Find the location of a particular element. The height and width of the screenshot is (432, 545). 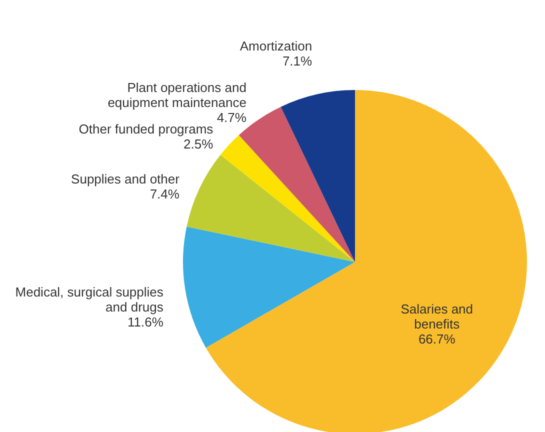

slice-label: Salaries and benefits is located at coordinates (437, 316).